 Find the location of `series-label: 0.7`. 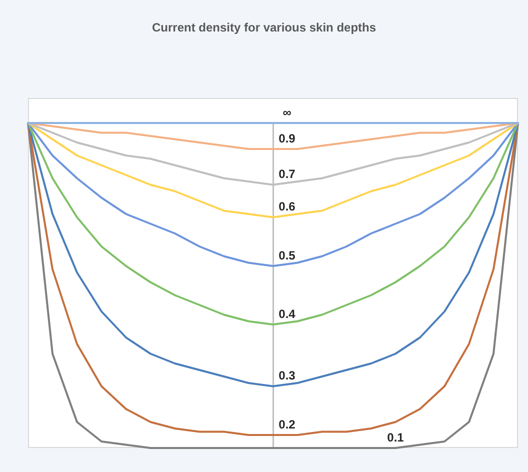

series-label: 0.7 is located at coordinates (287, 174).